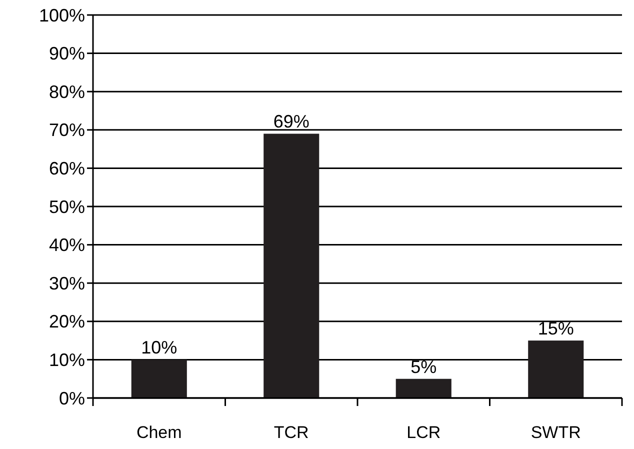 Image resolution: width=634 pixels, height=449 pixels. What do you see at coordinates (555, 432) in the screenshot?
I see `x-tick-label: SWTR` at bounding box center [555, 432].